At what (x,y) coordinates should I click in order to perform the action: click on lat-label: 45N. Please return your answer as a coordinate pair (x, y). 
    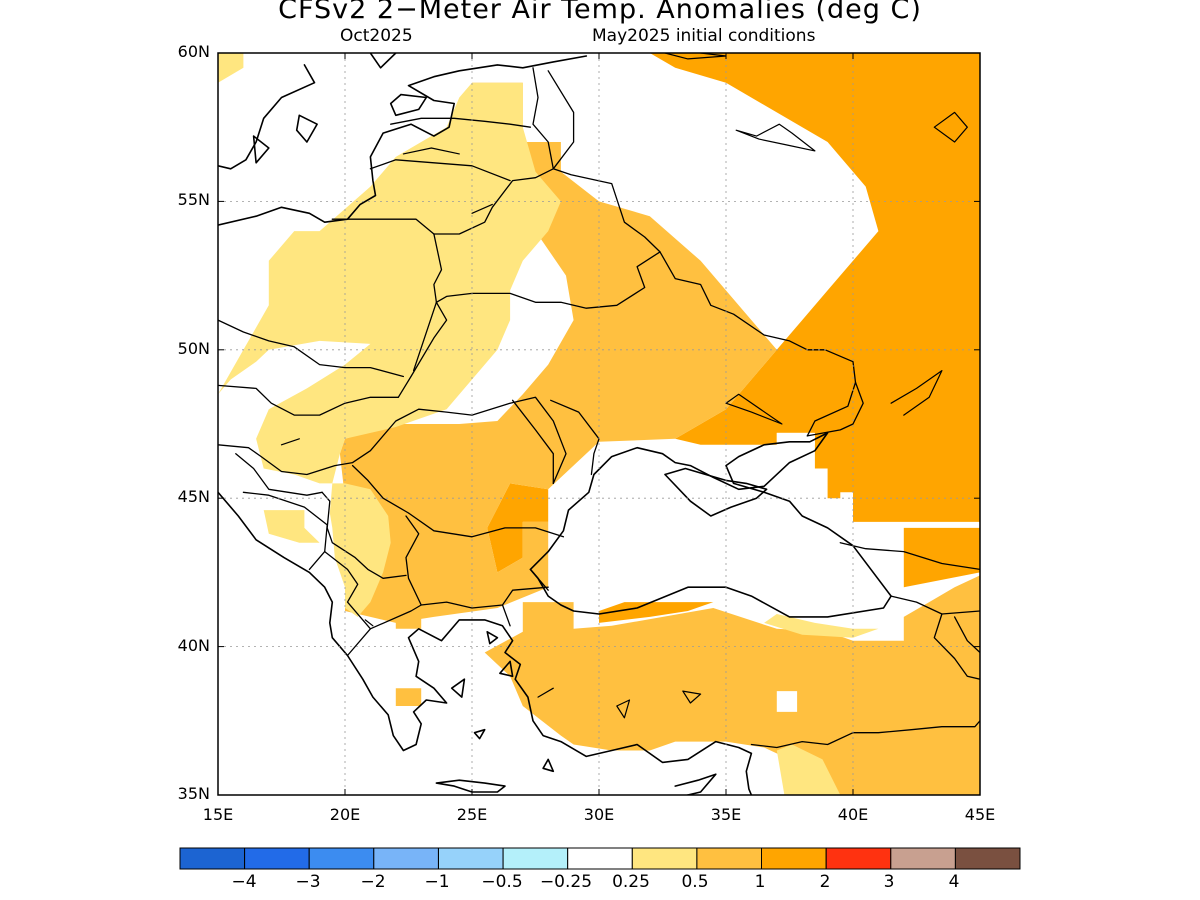
    Looking at the image, I should click on (193, 496).